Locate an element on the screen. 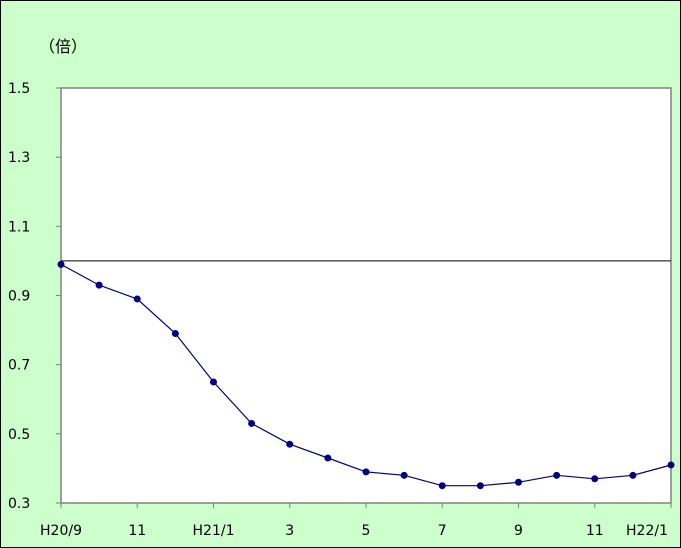  x-tick-label: 9 is located at coordinates (518, 531).